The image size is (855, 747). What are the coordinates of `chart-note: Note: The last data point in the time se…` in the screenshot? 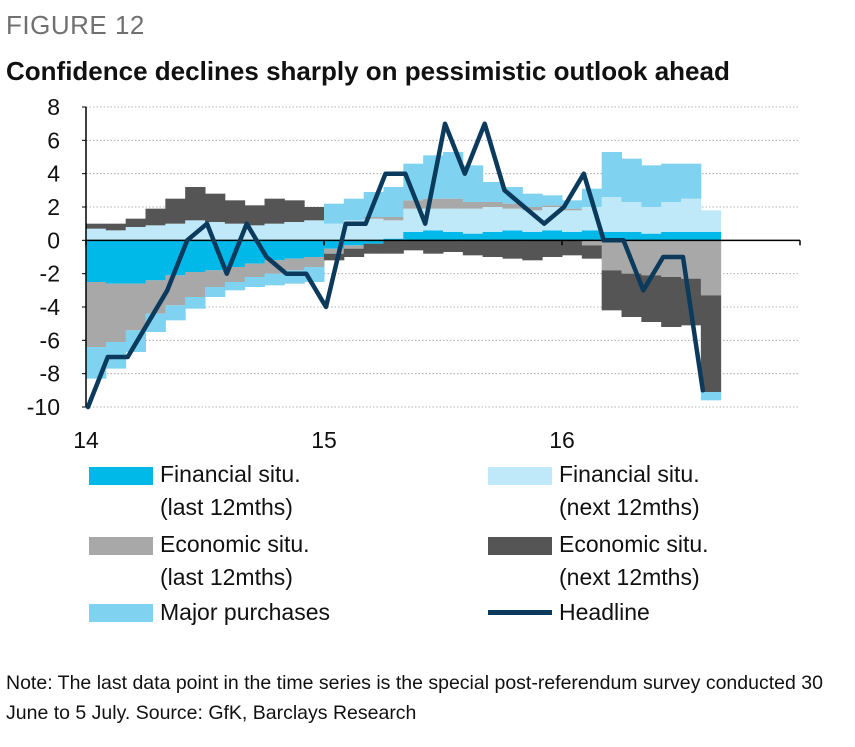 It's located at (414, 698).